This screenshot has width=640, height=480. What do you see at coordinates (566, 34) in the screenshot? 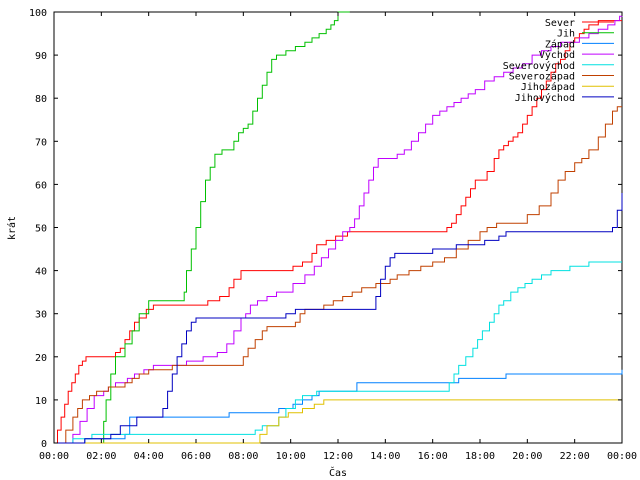
I see `legend-label: Jih` at bounding box center [566, 34].